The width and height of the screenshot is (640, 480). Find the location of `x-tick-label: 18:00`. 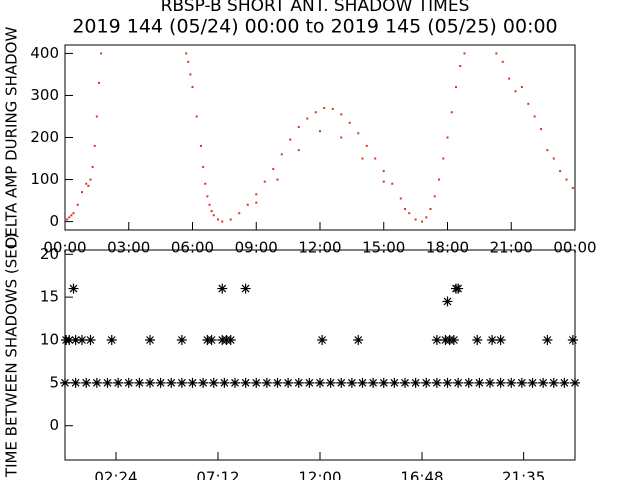

x-tick-label: 18:00 is located at coordinates (447, 248).